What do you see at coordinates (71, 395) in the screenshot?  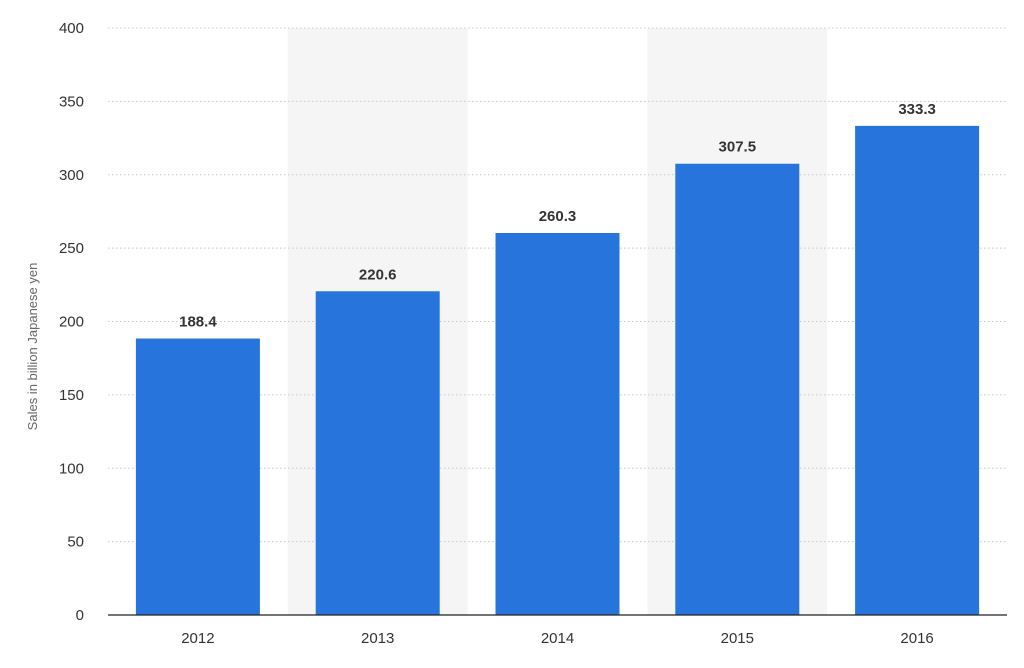 I see `y-tick-label: 150` at bounding box center [71, 395].